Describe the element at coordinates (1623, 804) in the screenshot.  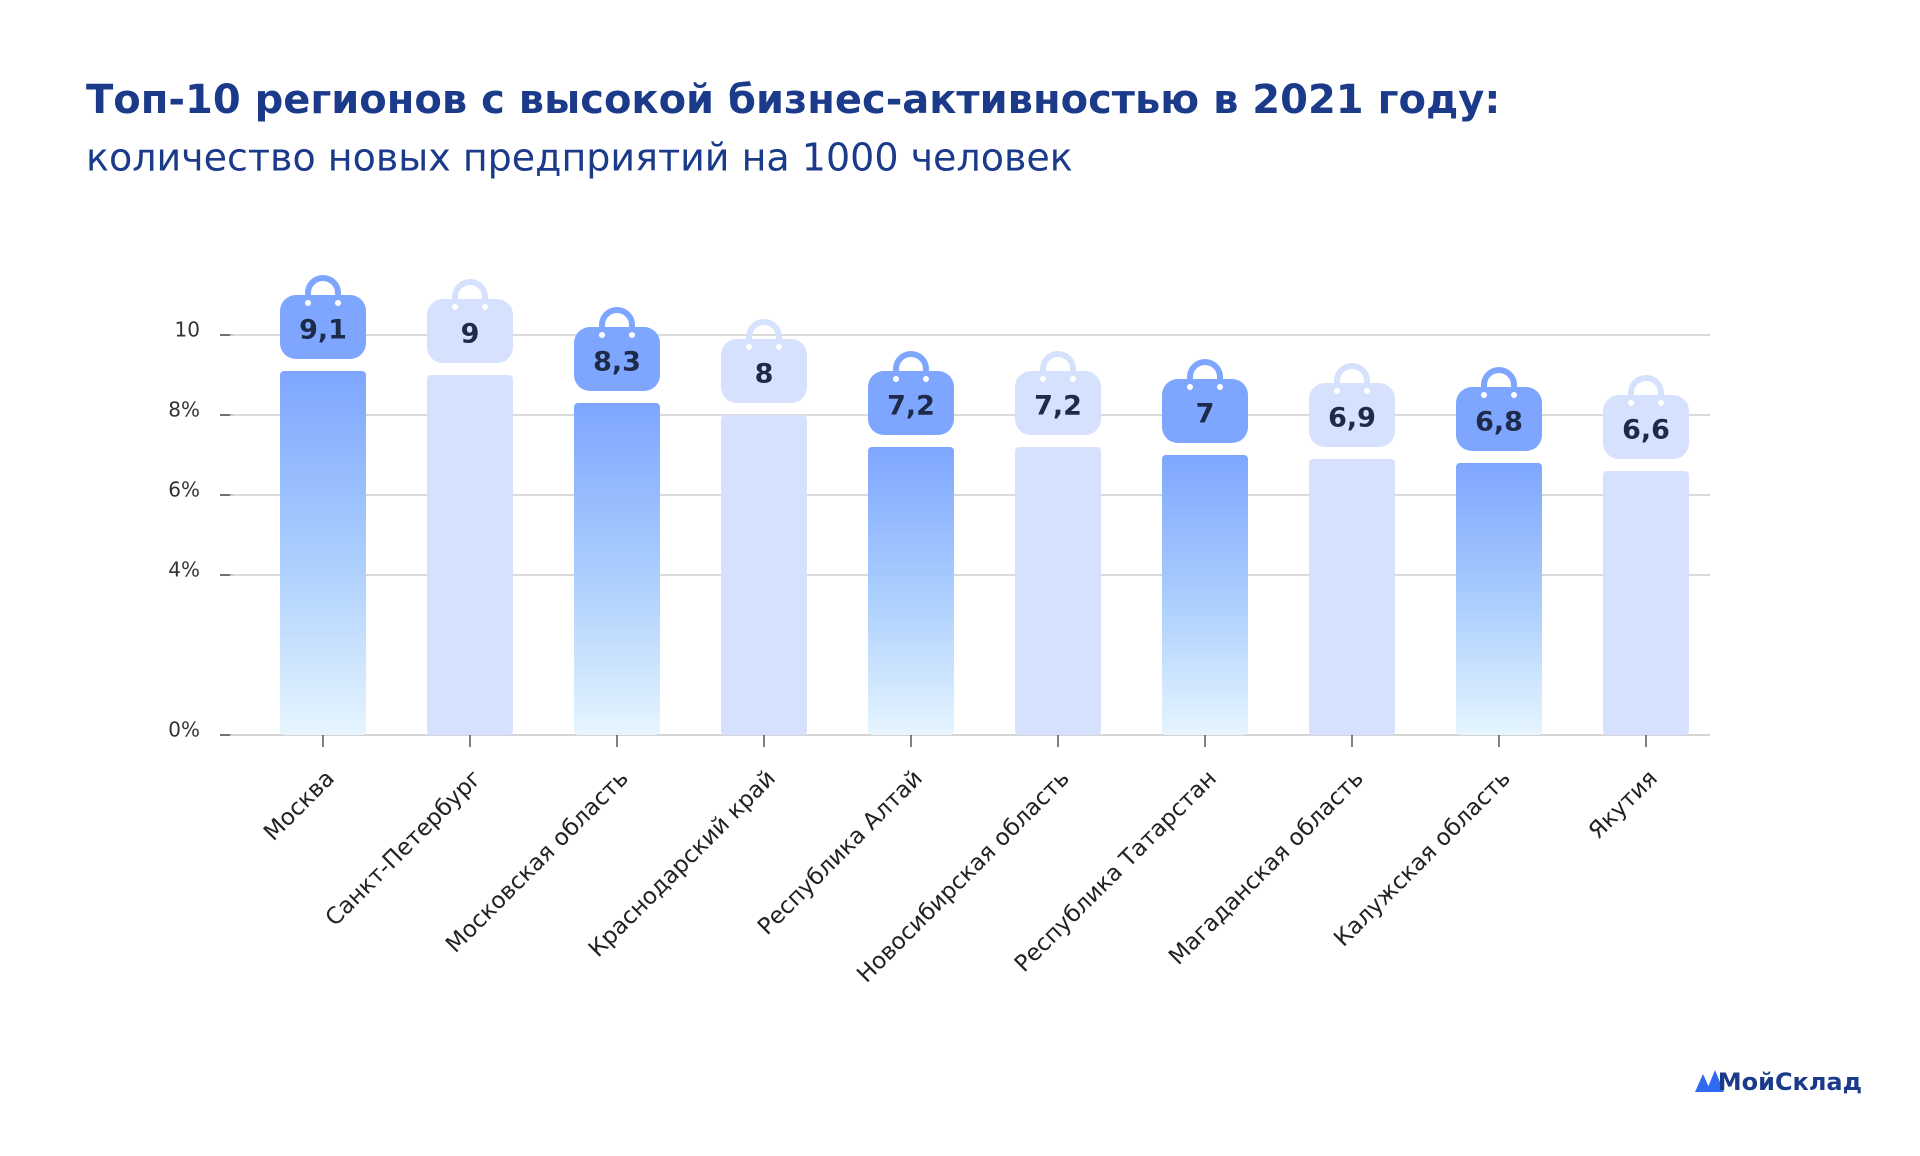
I see `x-tick-label: Якутия` at that location.